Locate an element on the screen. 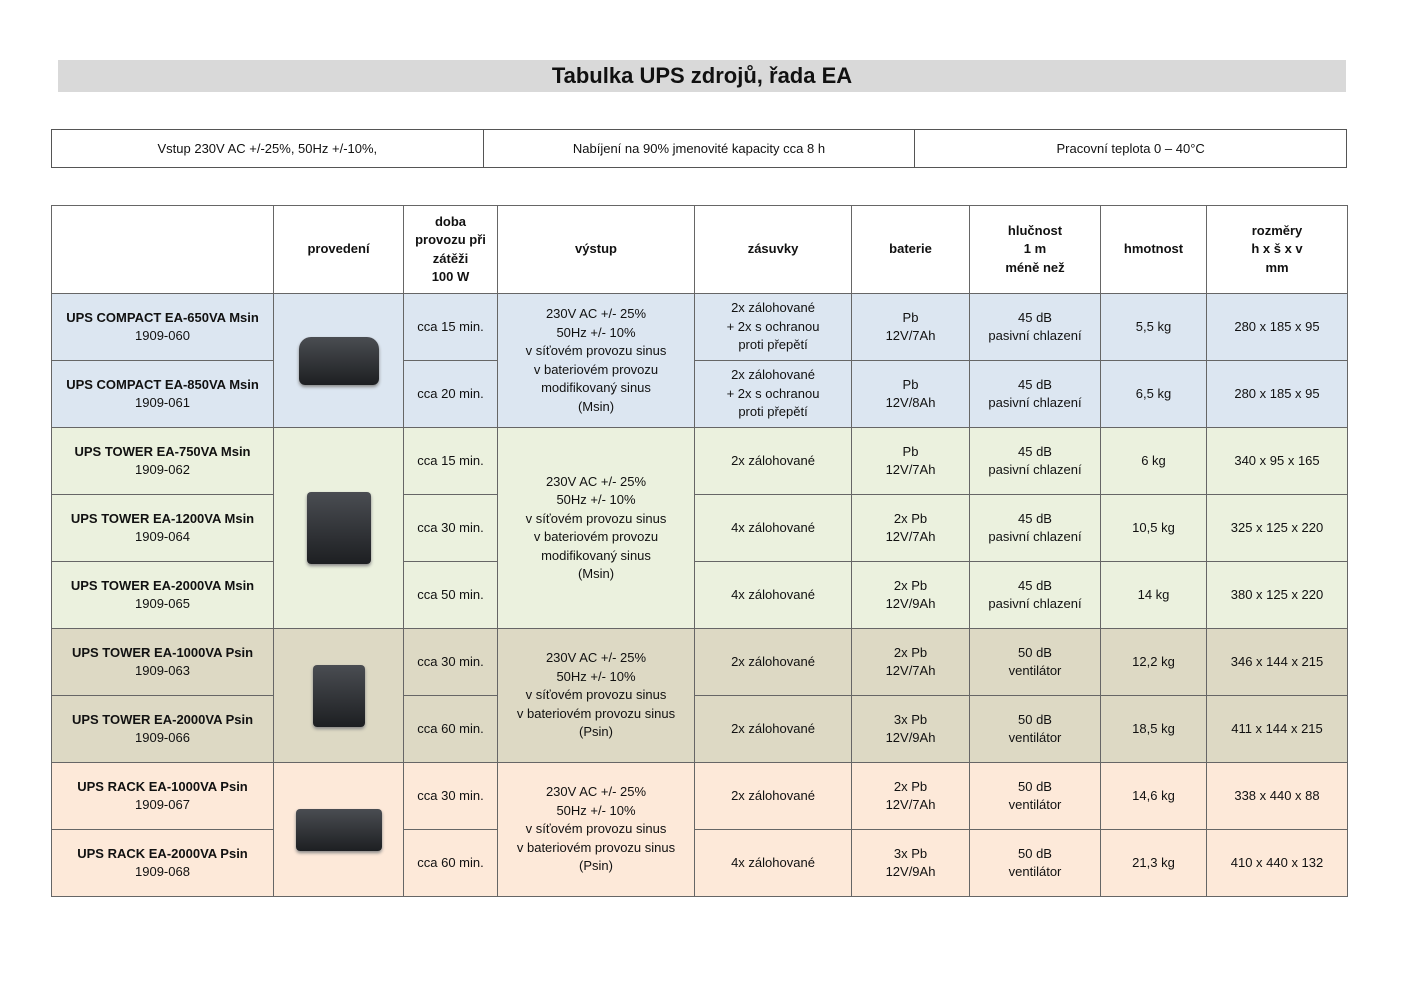 This screenshot has width=1404, height=992. battery-cell: 2x Pb 12V/9Ah is located at coordinates (910, 595).